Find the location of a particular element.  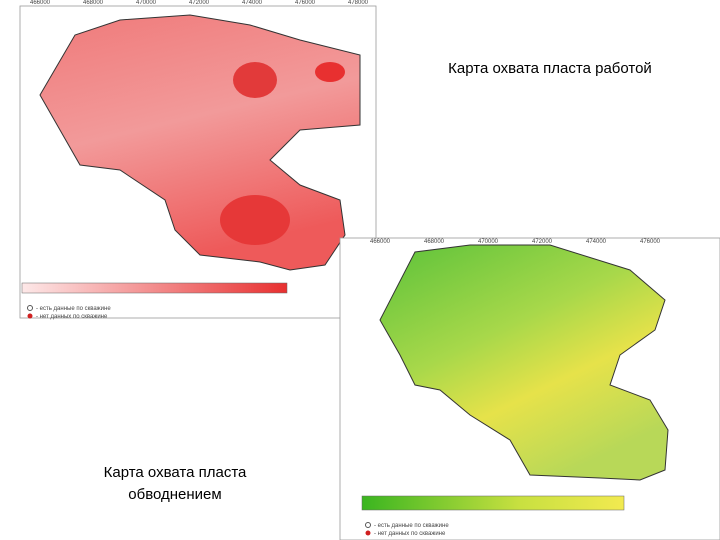

caption: Карта охвата пласта обводнением is located at coordinates (175, 483).